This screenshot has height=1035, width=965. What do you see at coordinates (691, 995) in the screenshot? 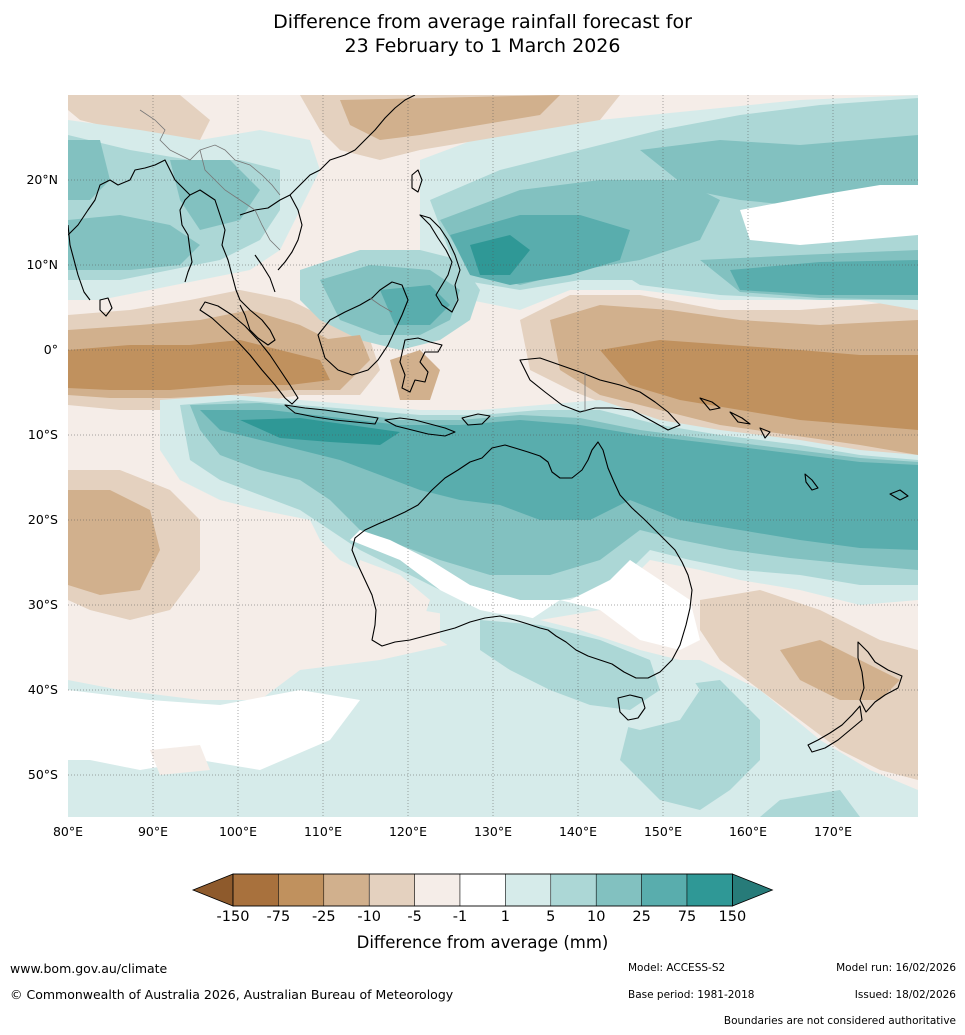
I see `base-period: Base period: 1981-2018` at bounding box center [691, 995].